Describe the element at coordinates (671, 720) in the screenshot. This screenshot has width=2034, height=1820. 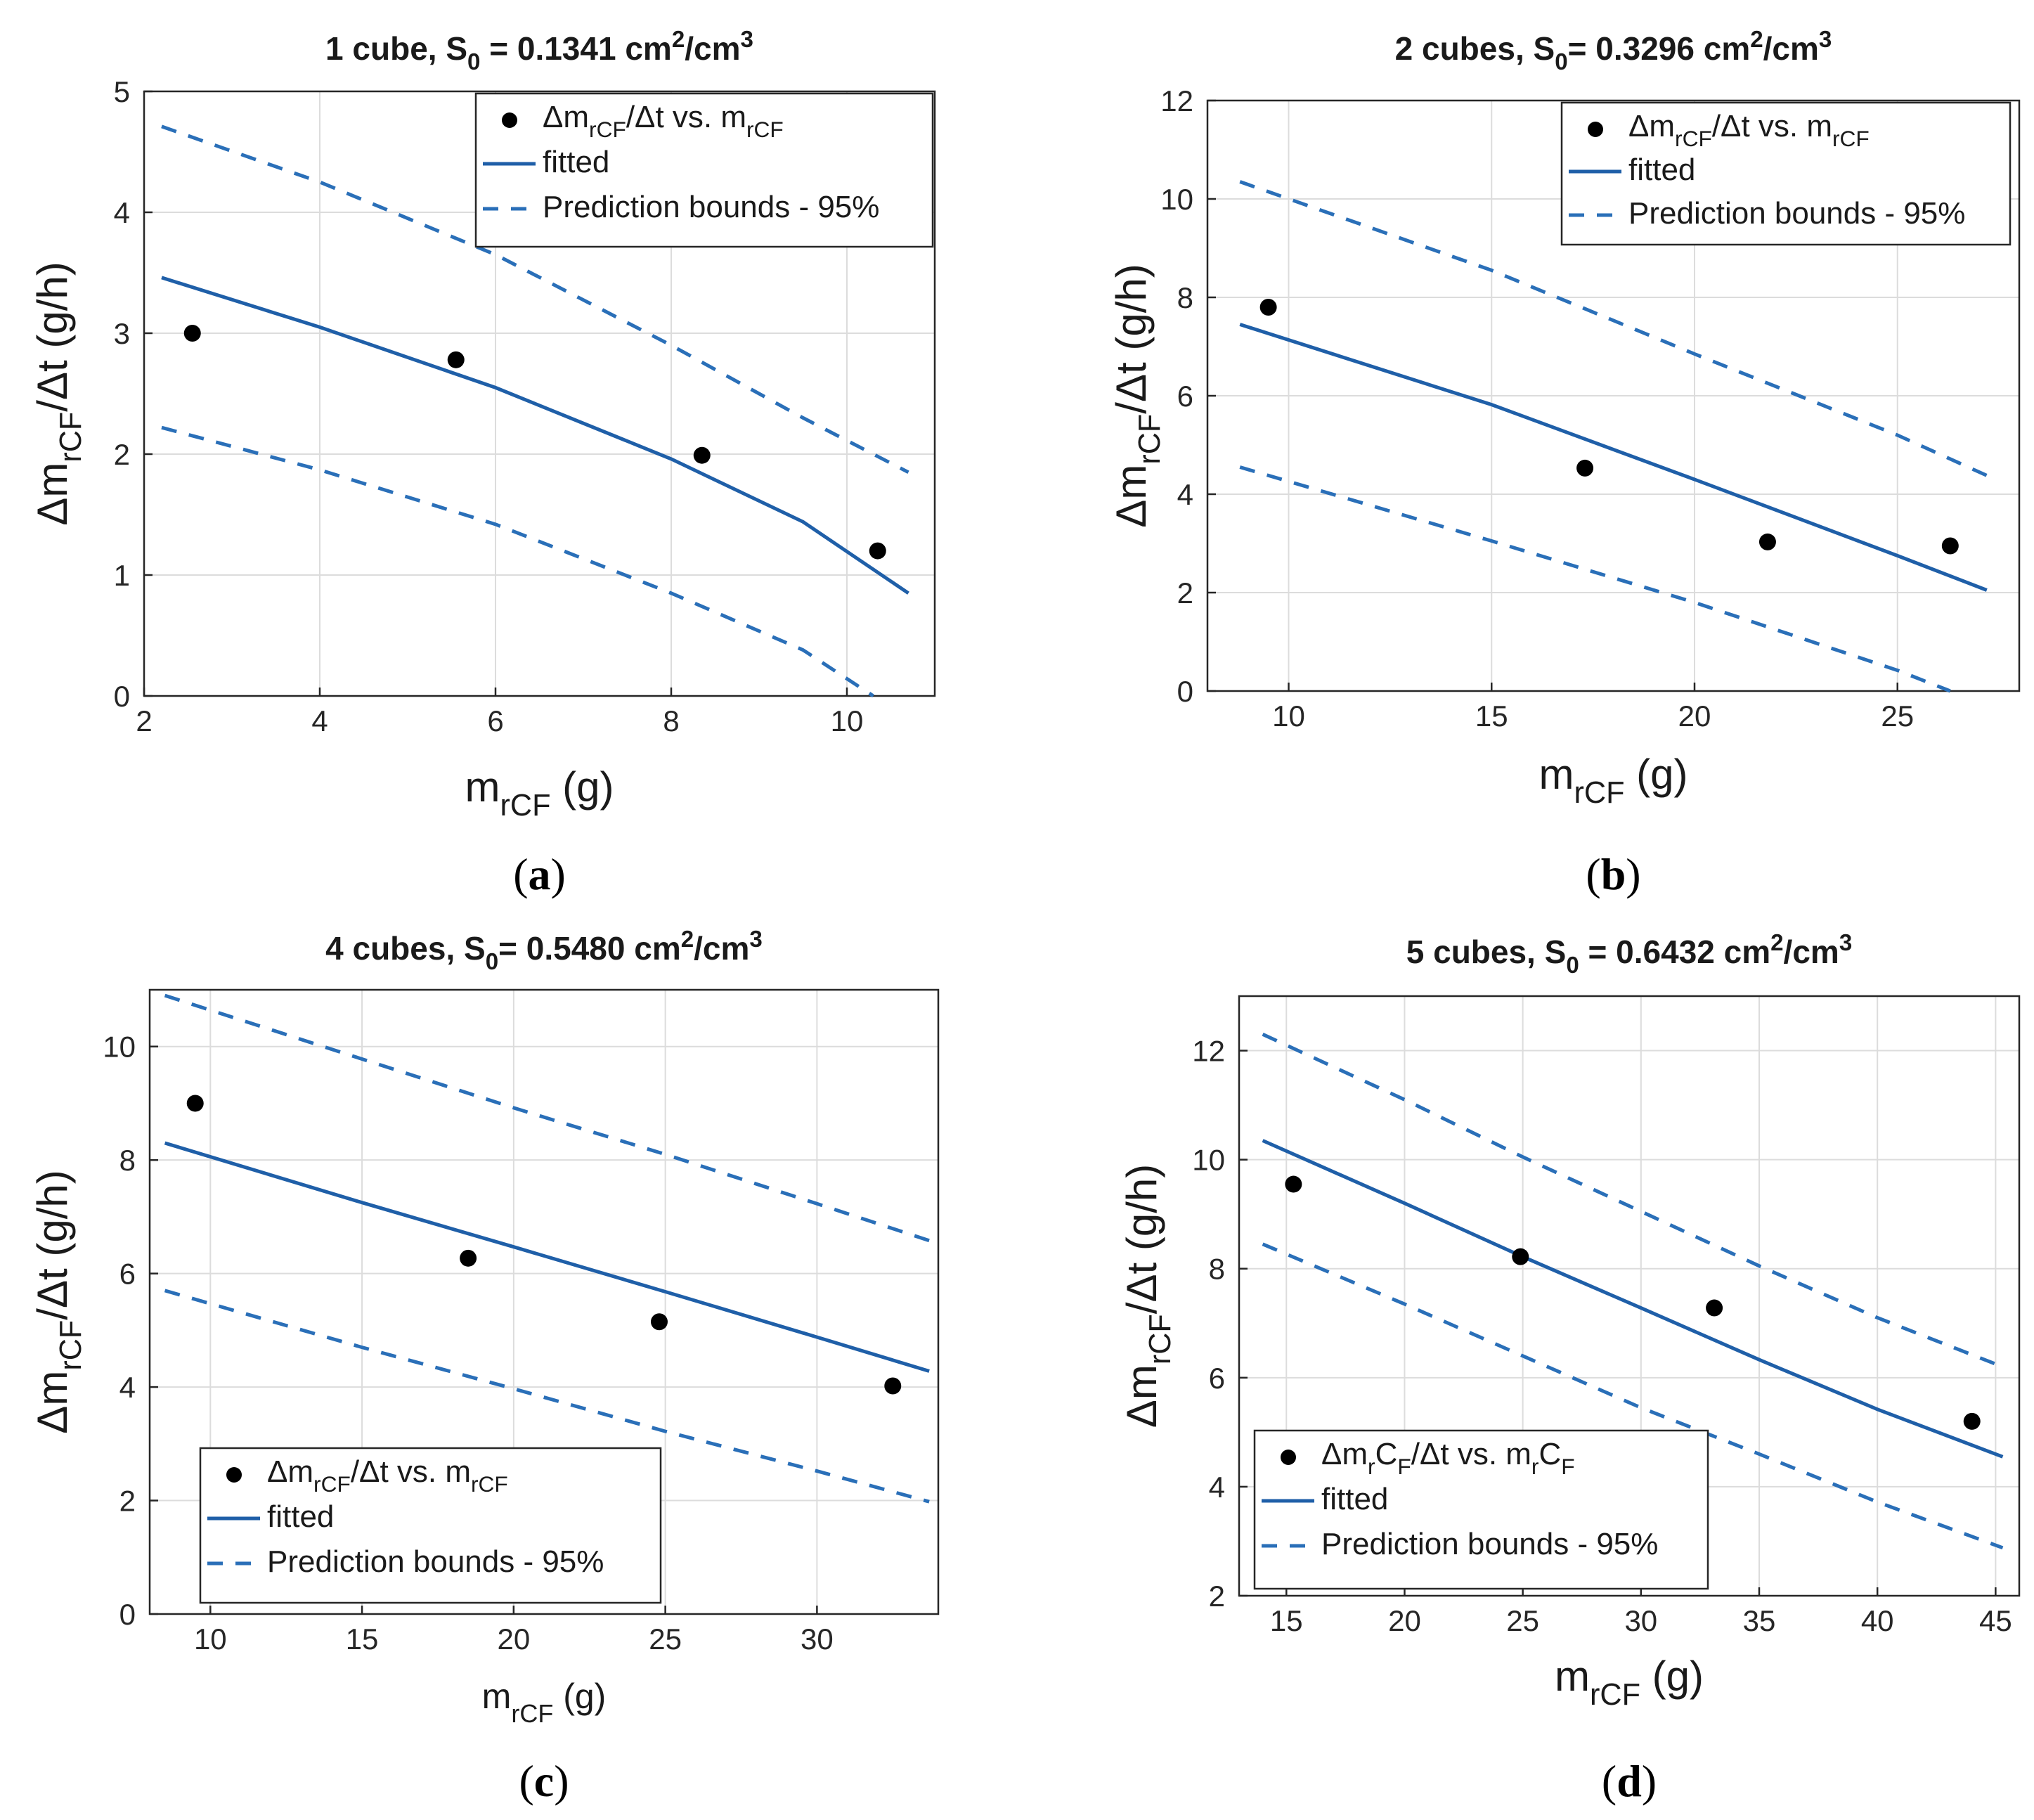
I see `x-tick-label: 8` at that location.